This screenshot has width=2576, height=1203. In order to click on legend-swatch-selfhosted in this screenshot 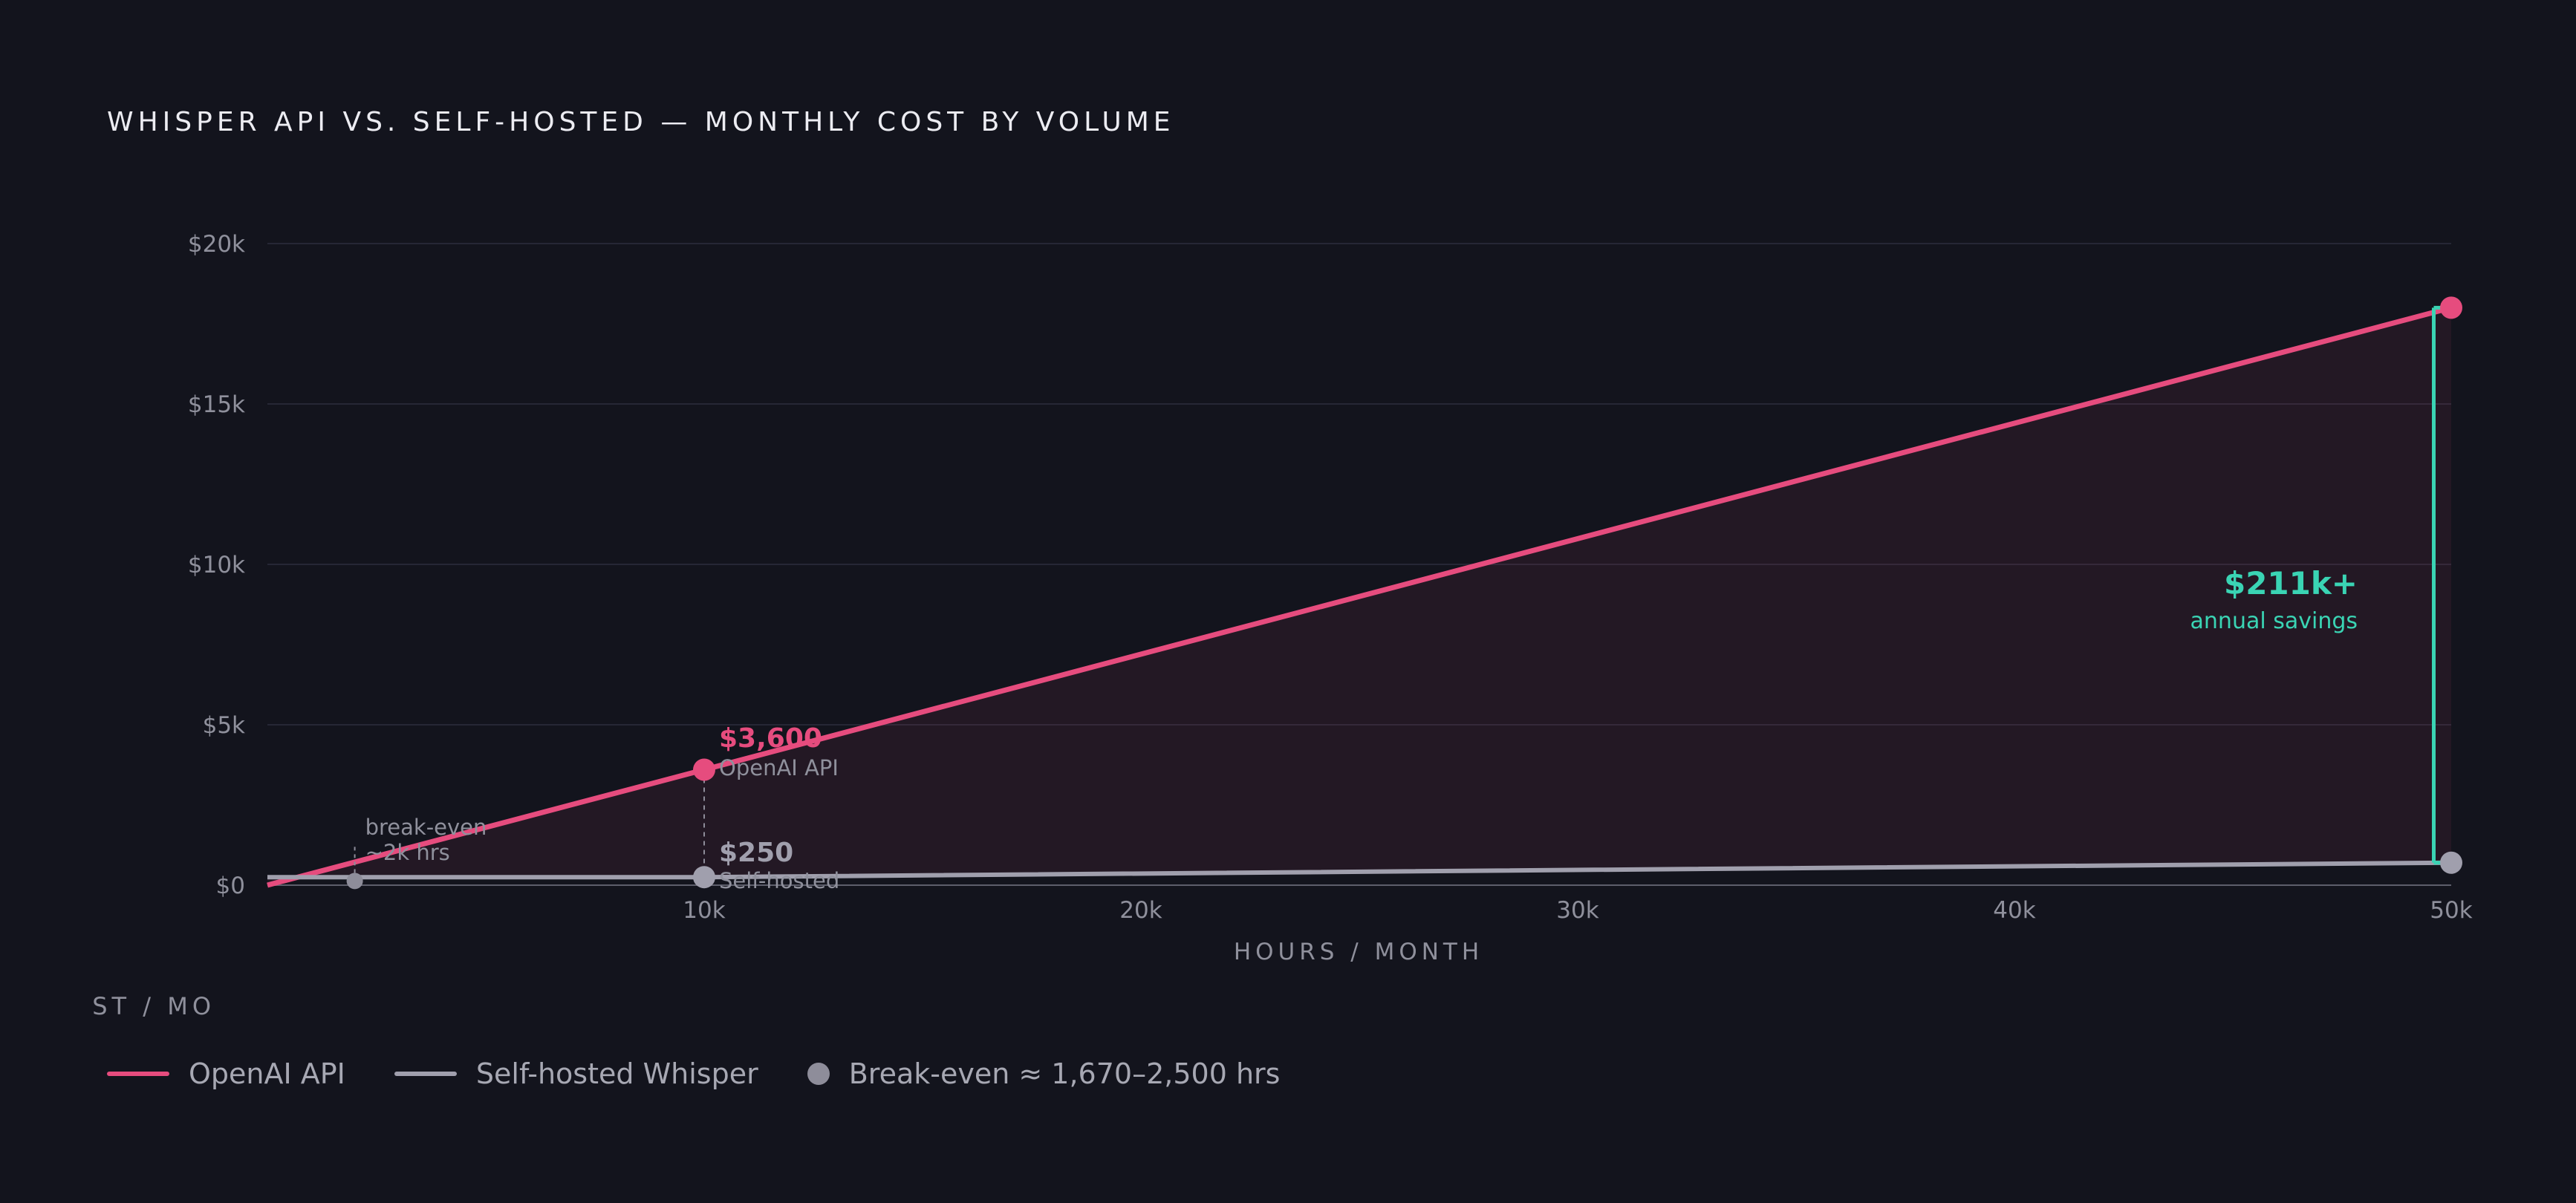, I will do `click(425, 1074)`.